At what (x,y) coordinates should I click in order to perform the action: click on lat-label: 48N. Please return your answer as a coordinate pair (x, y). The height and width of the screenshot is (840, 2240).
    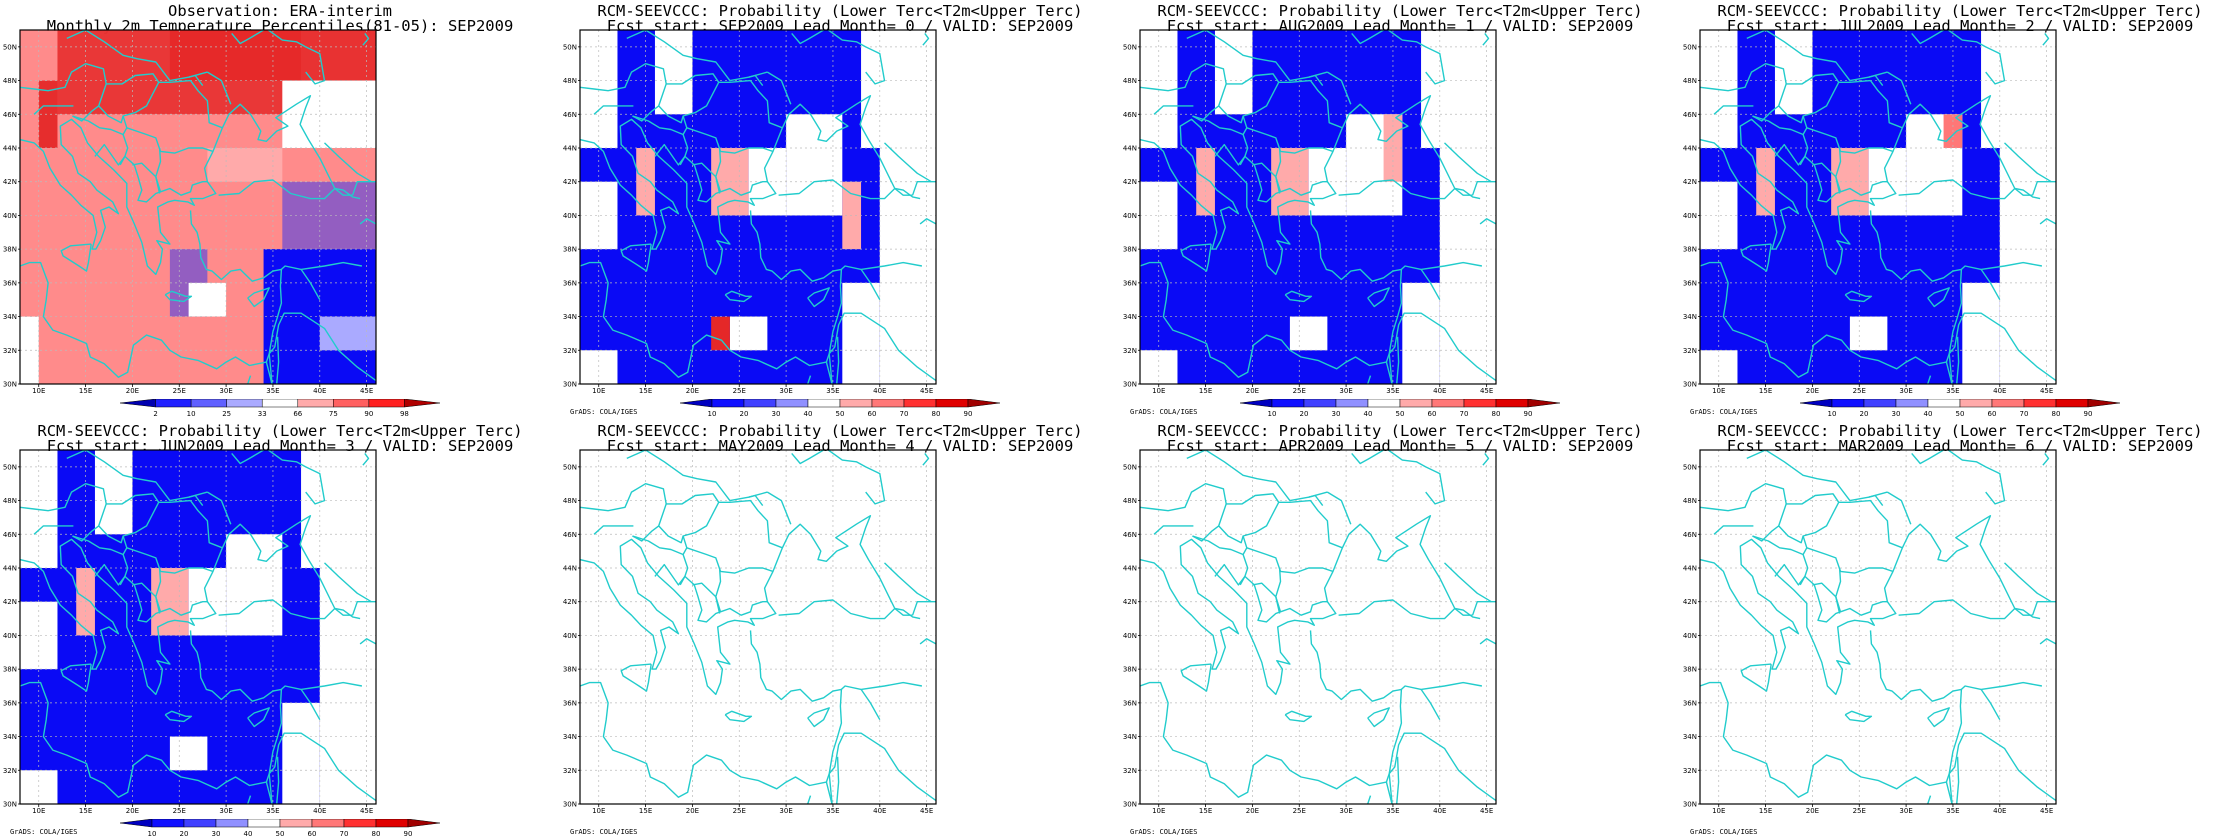
    Looking at the image, I should click on (1130, 81).